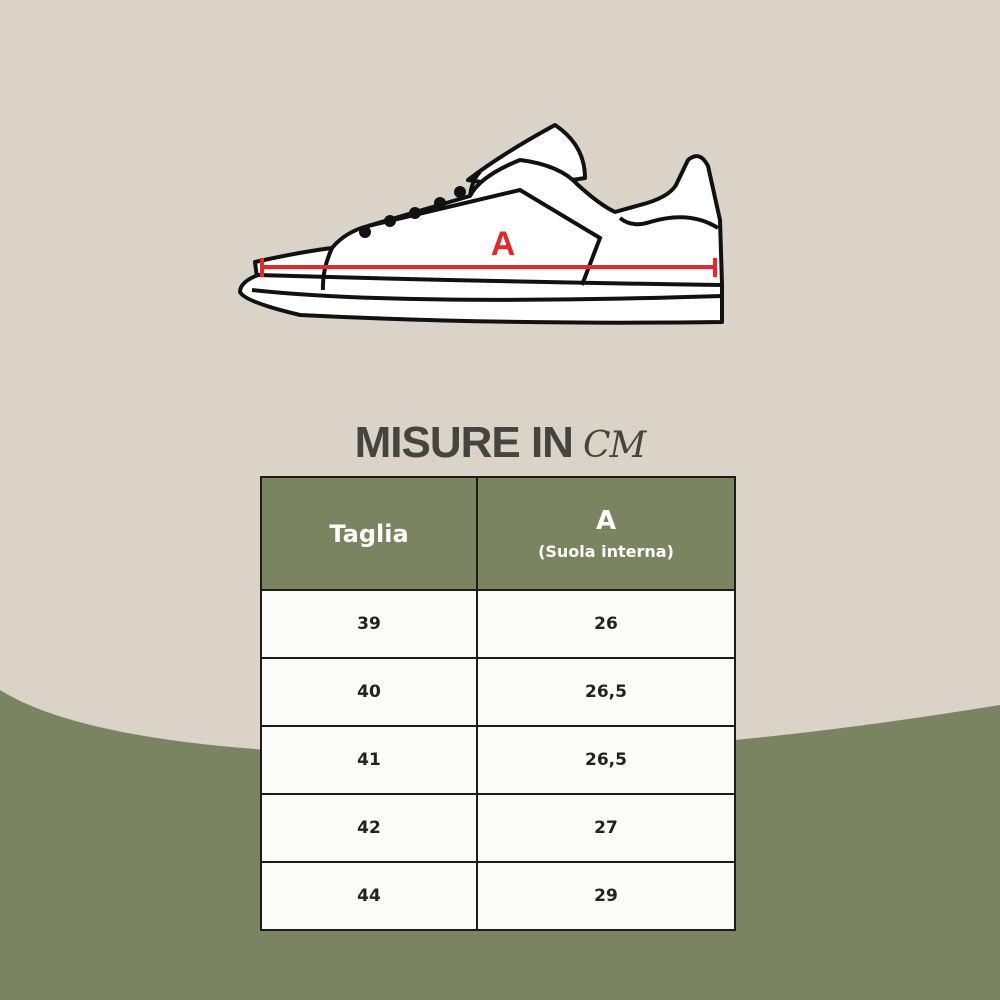  Describe the element at coordinates (369, 896) in the screenshot. I see `cell-size: 44` at that location.